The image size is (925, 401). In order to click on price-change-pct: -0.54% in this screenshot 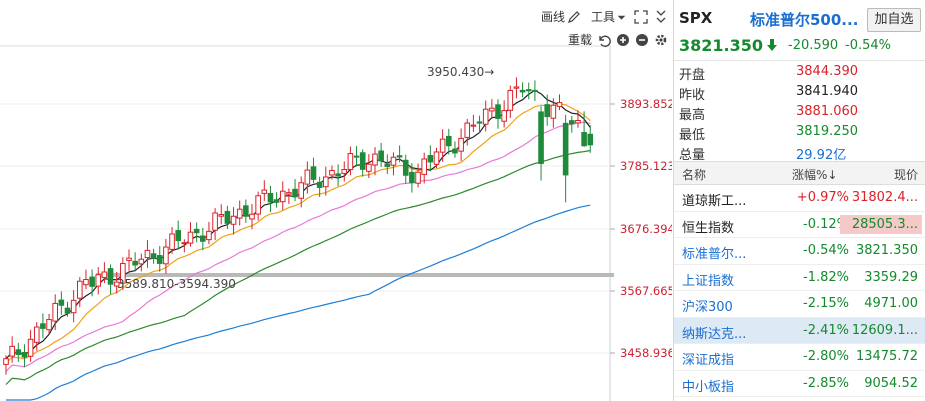, I will do `click(868, 45)`.